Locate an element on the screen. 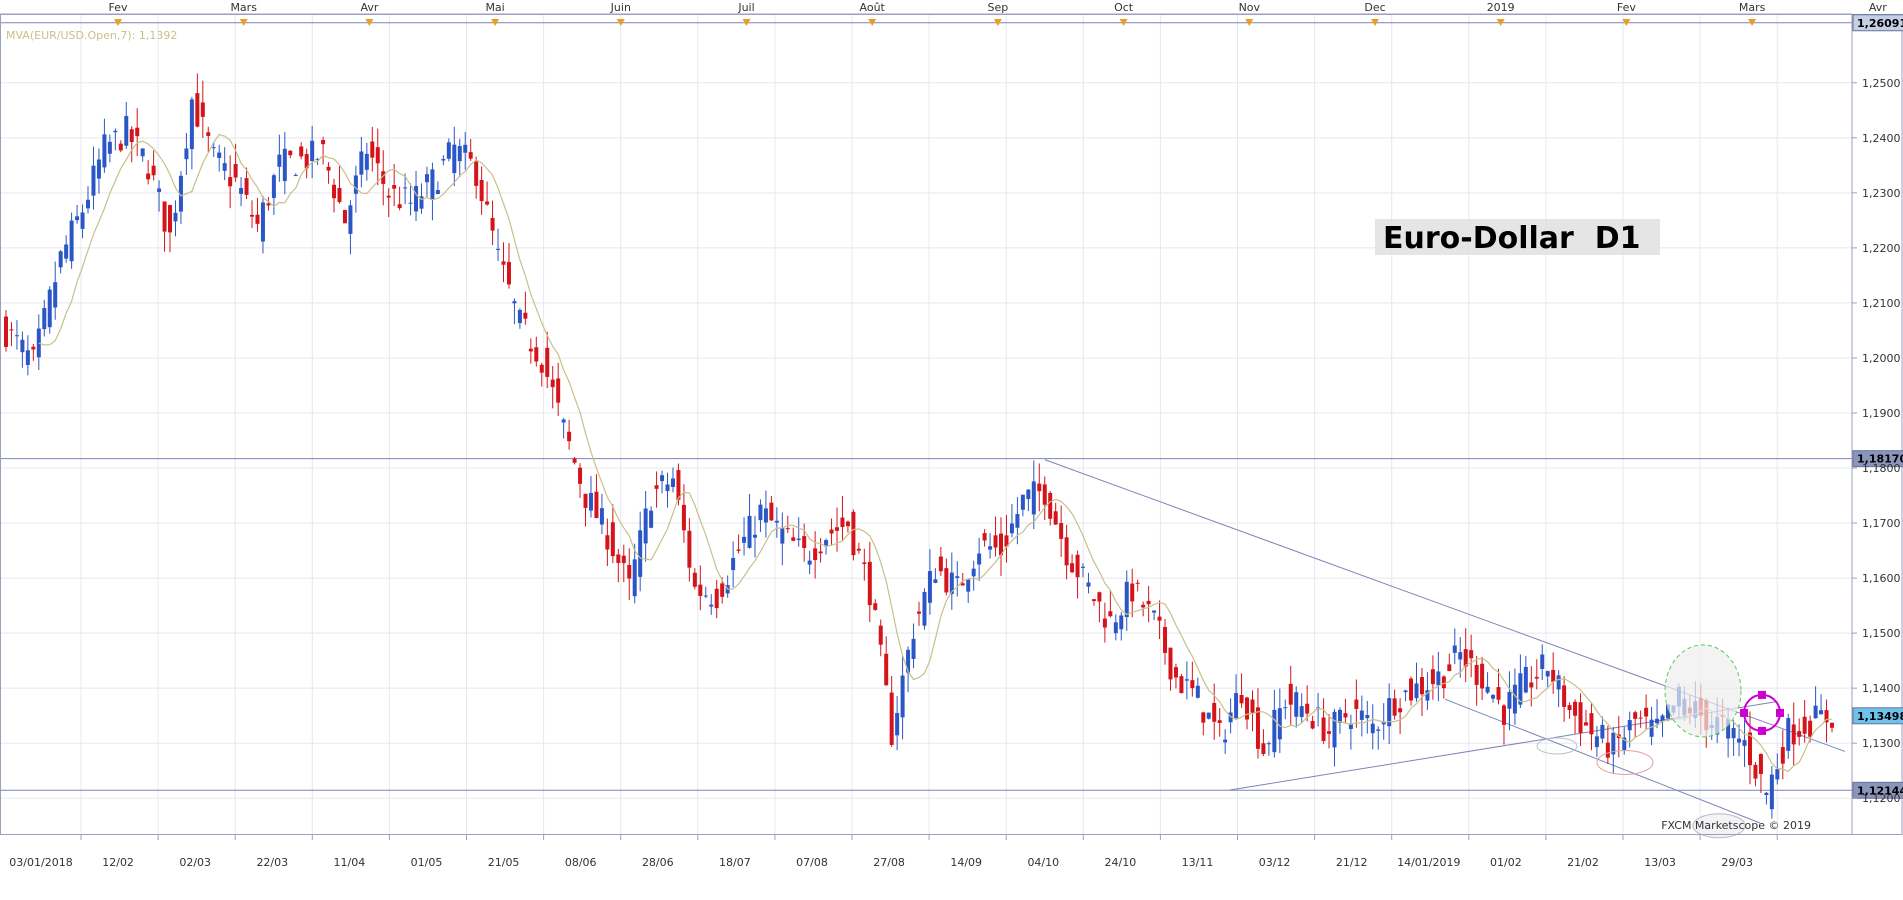 The image size is (1903, 900). month-label: Mars is located at coordinates (243, 7).